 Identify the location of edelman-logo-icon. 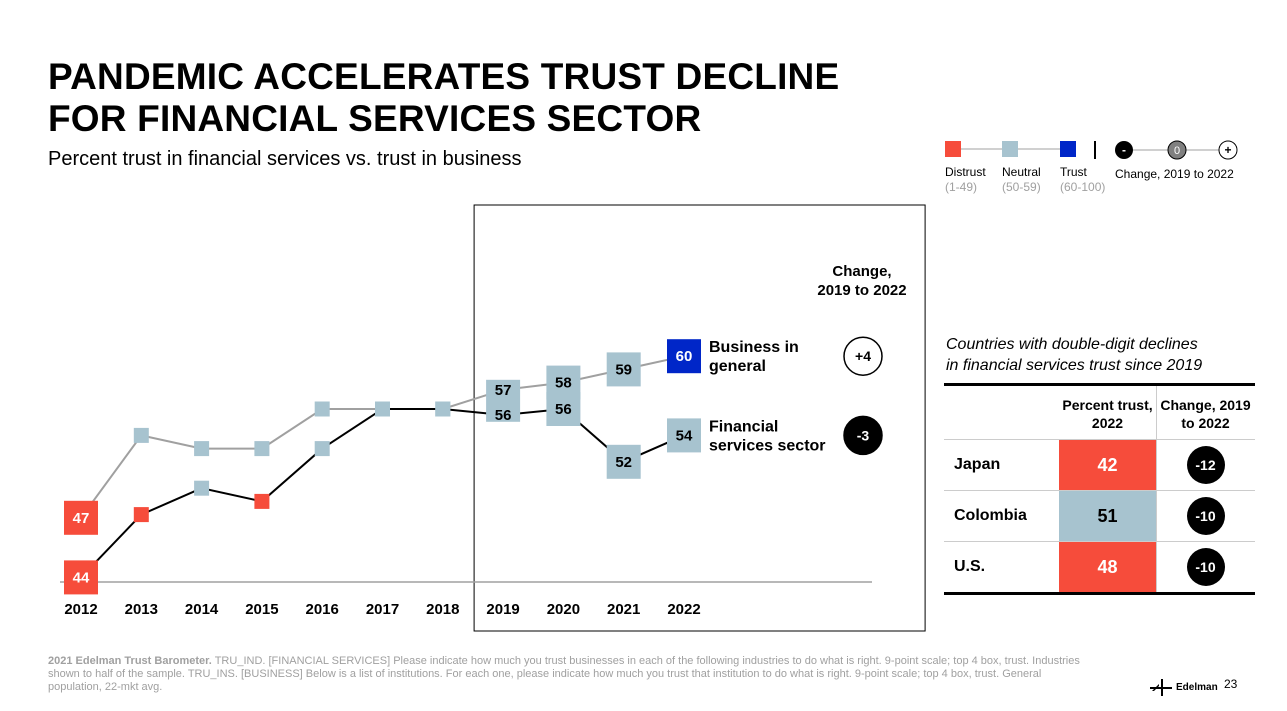
(1161, 687).